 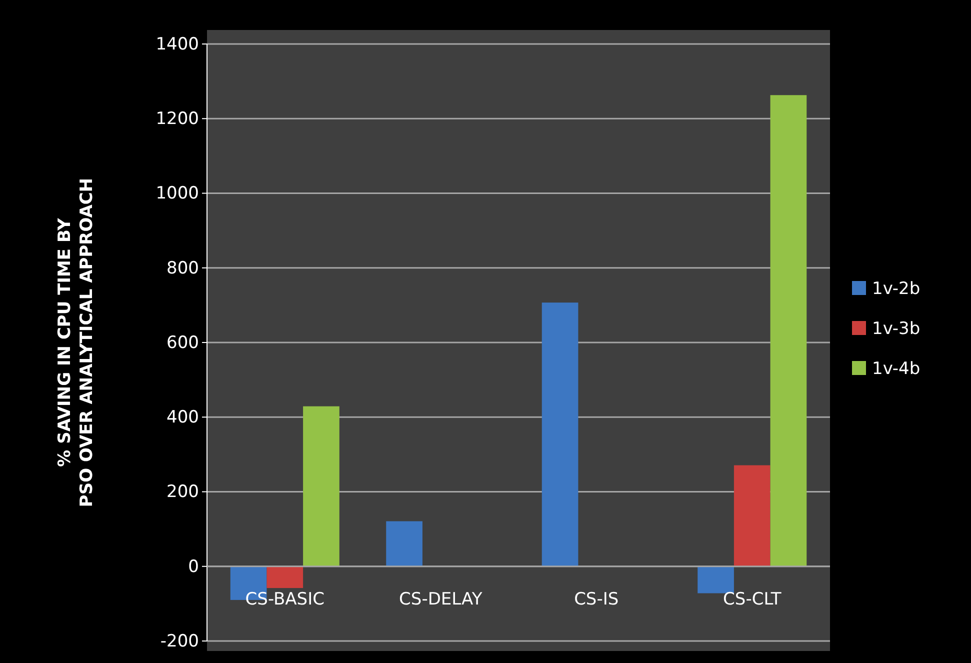 What do you see at coordinates (182, 268) in the screenshot?
I see `y-tick-label: 800` at bounding box center [182, 268].